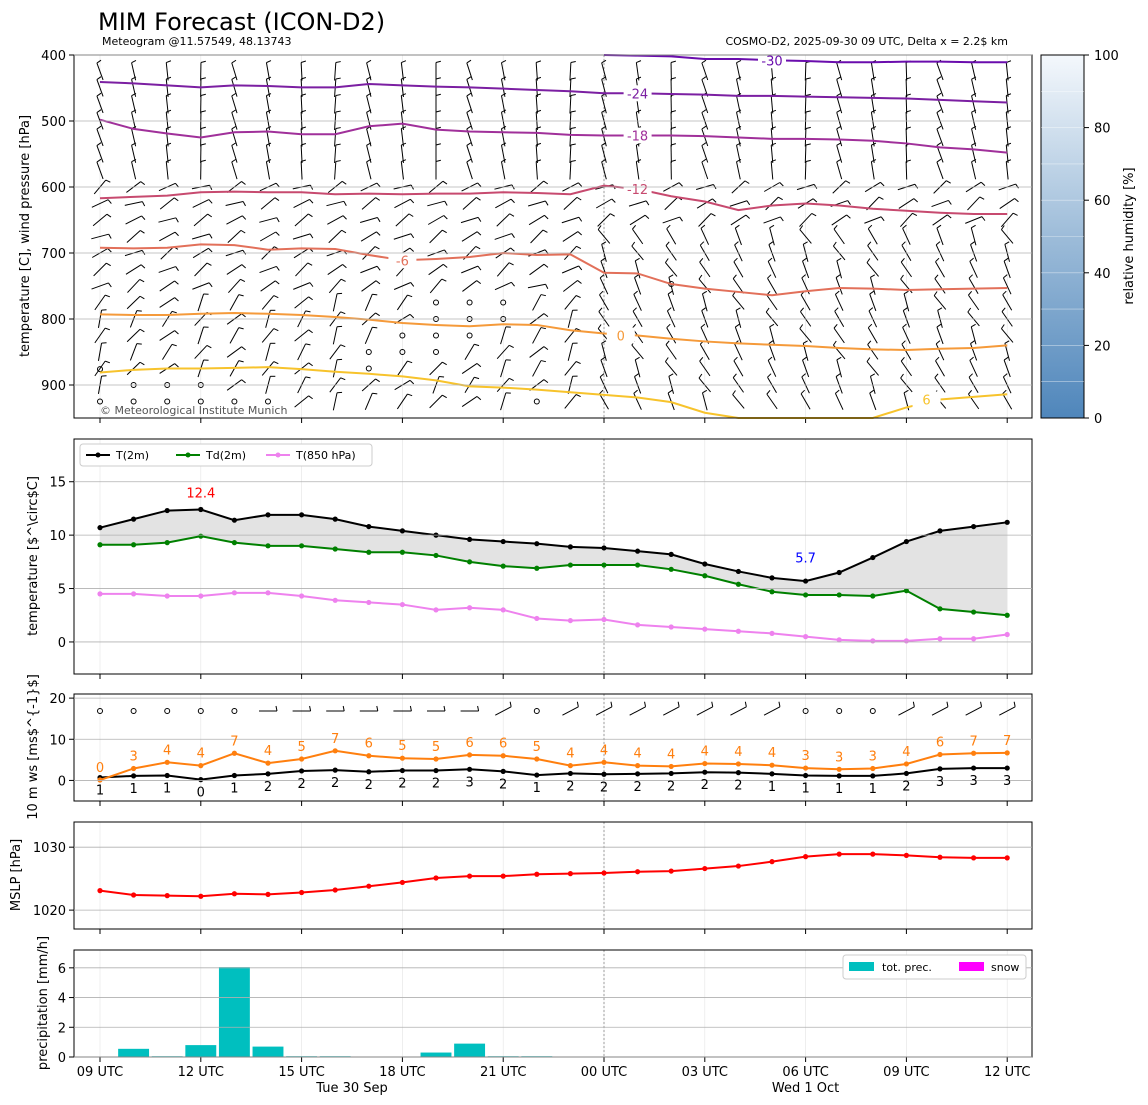 This screenshot has height=1105, width=1148. Describe the element at coordinates (62, 590) in the screenshot. I see `y-tick-label: 5` at that location.